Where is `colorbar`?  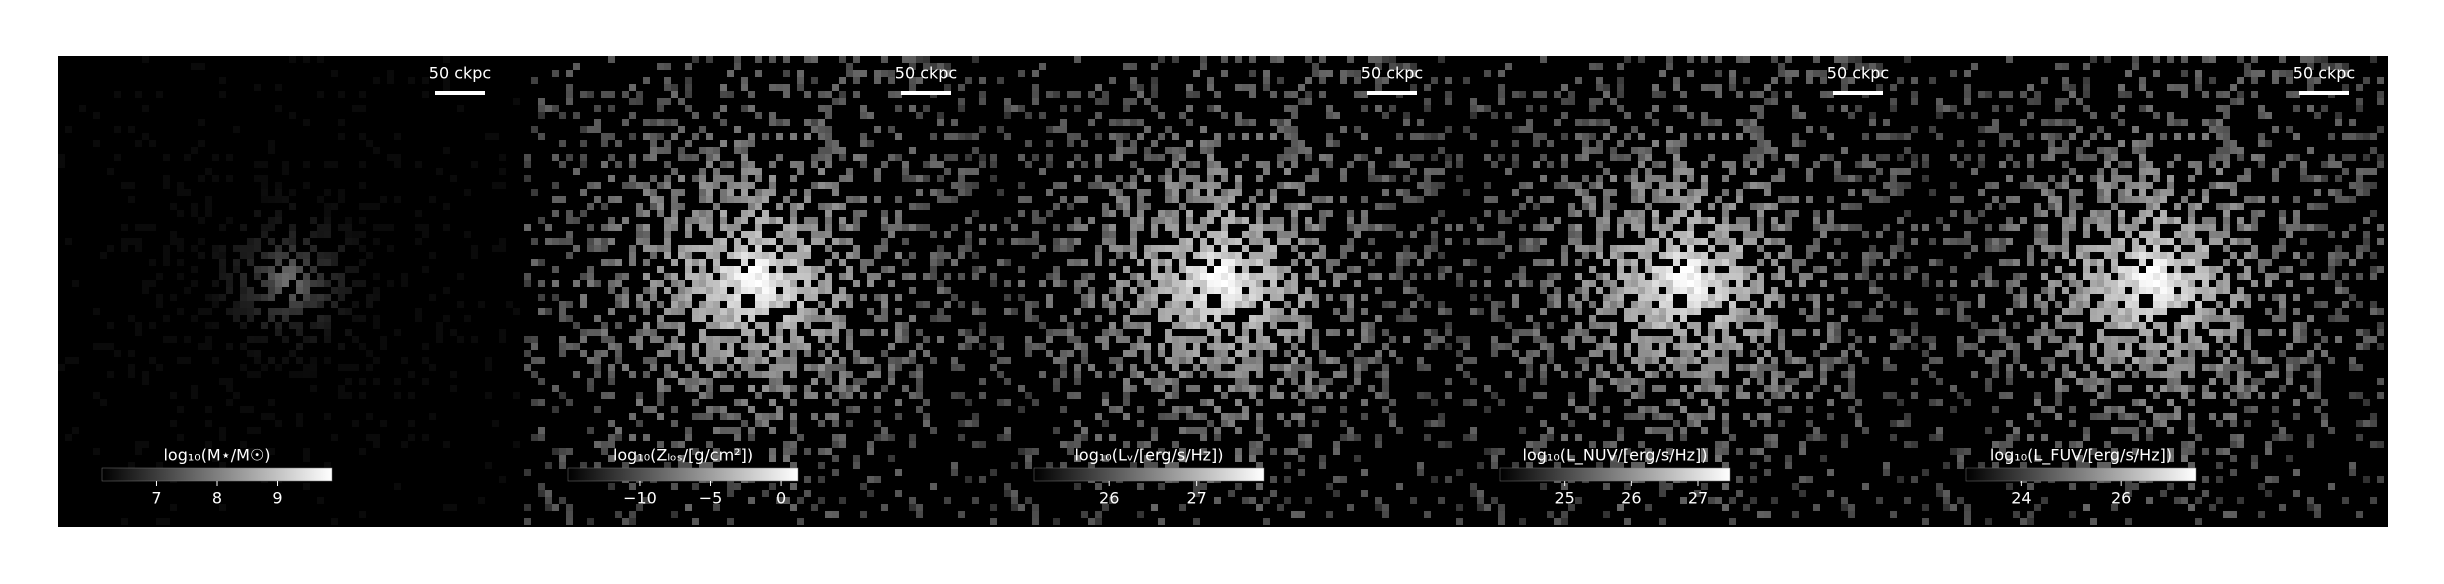 colorbar is located at coordinates (1149, 474).